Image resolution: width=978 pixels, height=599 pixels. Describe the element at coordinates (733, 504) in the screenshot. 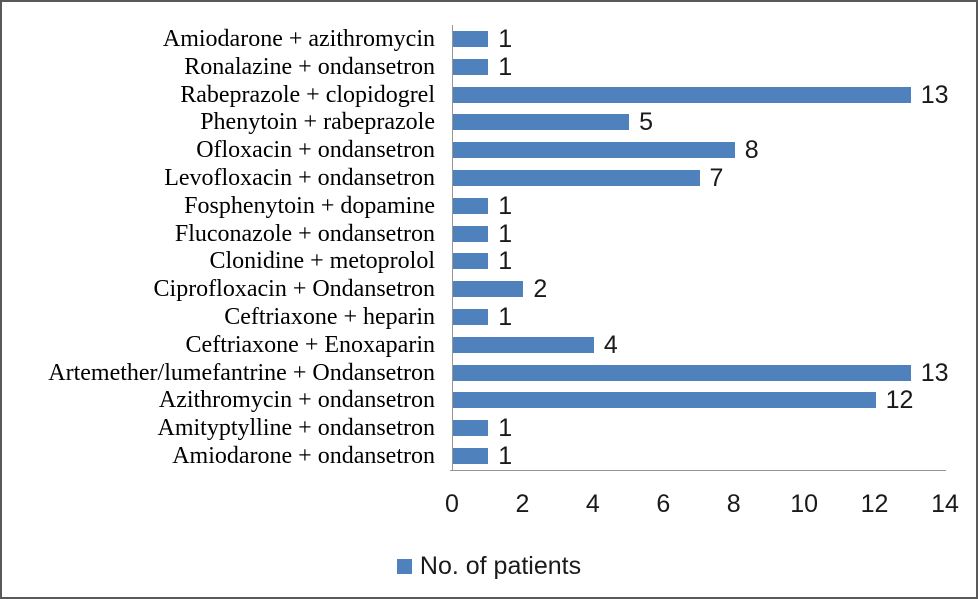

I see `x-tick-label: 8` at that location.